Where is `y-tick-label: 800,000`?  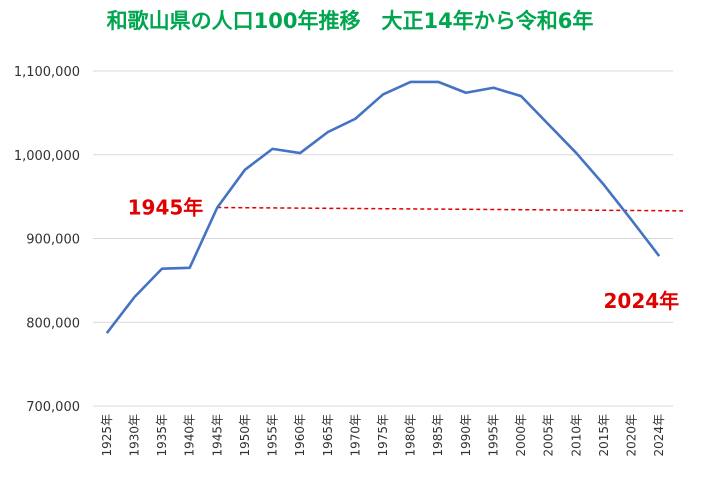 y-tick-label: 800,000 is located at coordinates (53, 323).